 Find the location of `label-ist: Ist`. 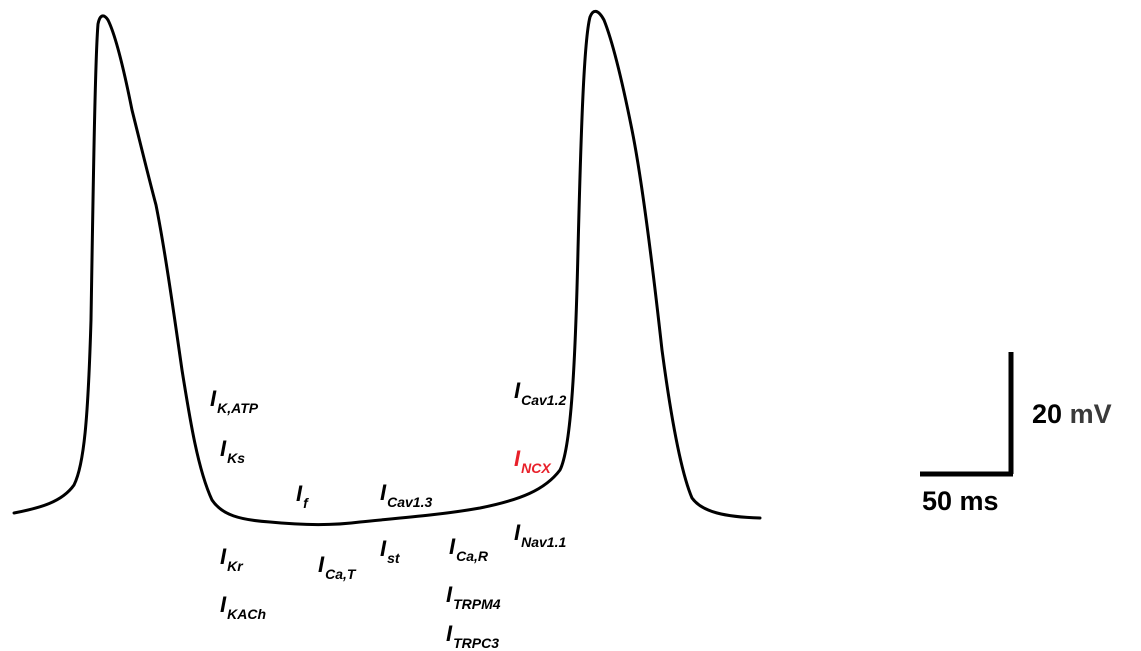

label-ist: Ist is located at coordinates (390, 551).